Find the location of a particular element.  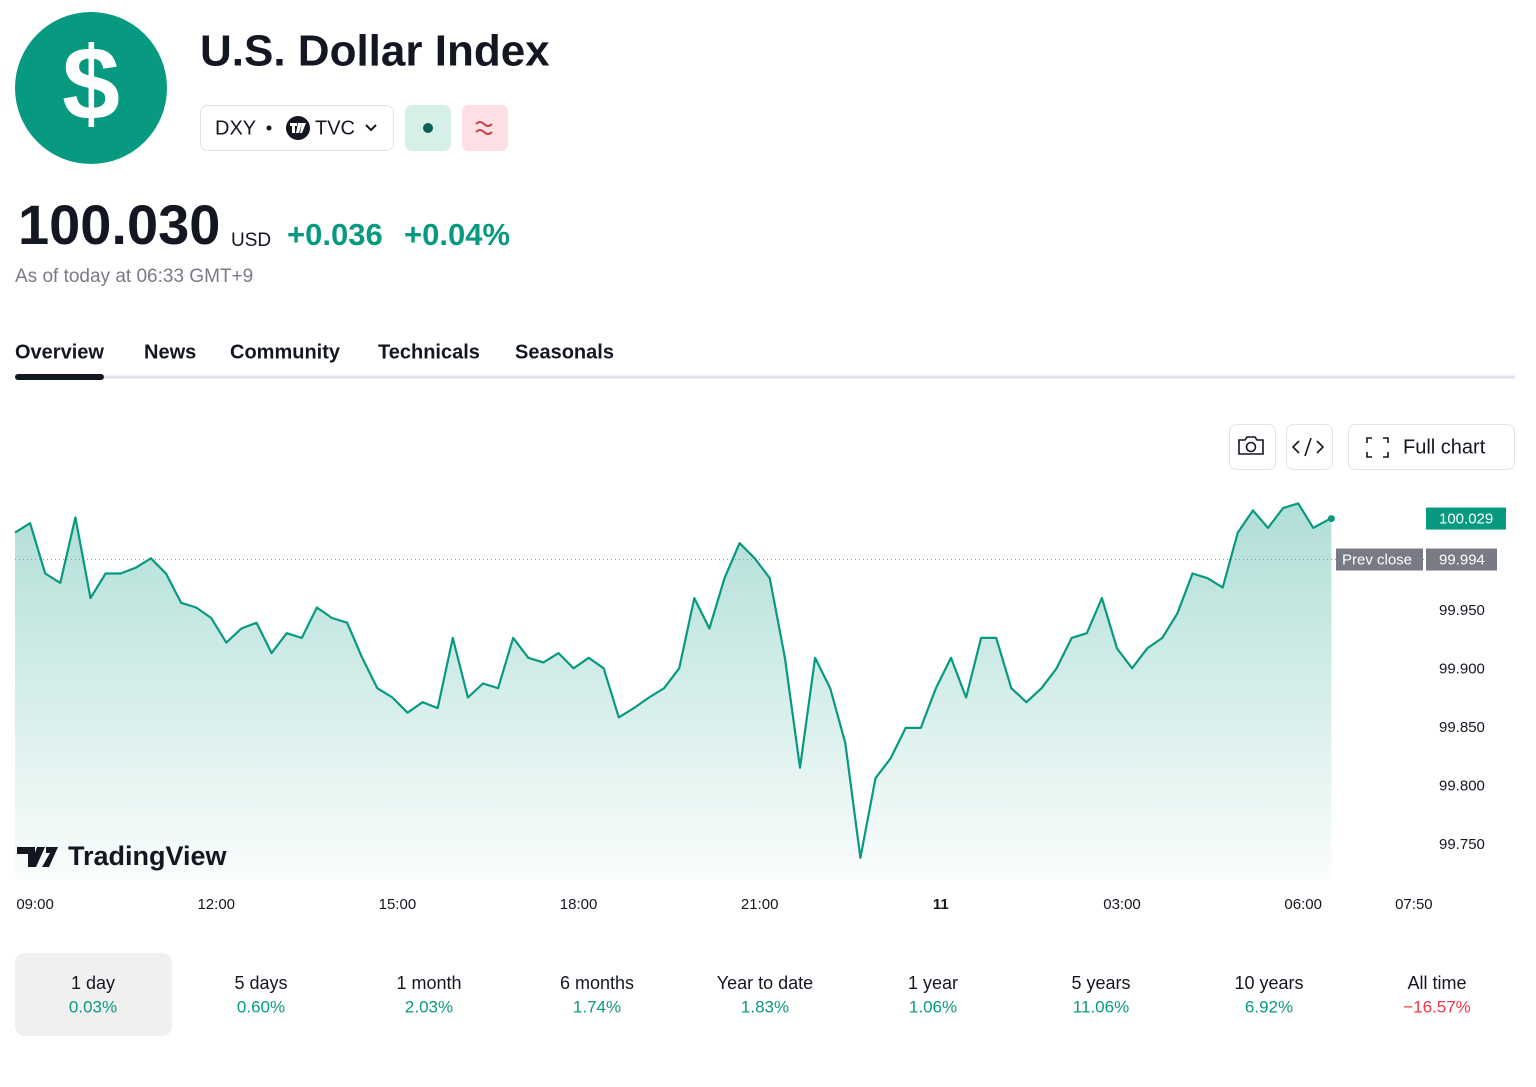

fullscreen-icon is located at coordinates (1377, 447).